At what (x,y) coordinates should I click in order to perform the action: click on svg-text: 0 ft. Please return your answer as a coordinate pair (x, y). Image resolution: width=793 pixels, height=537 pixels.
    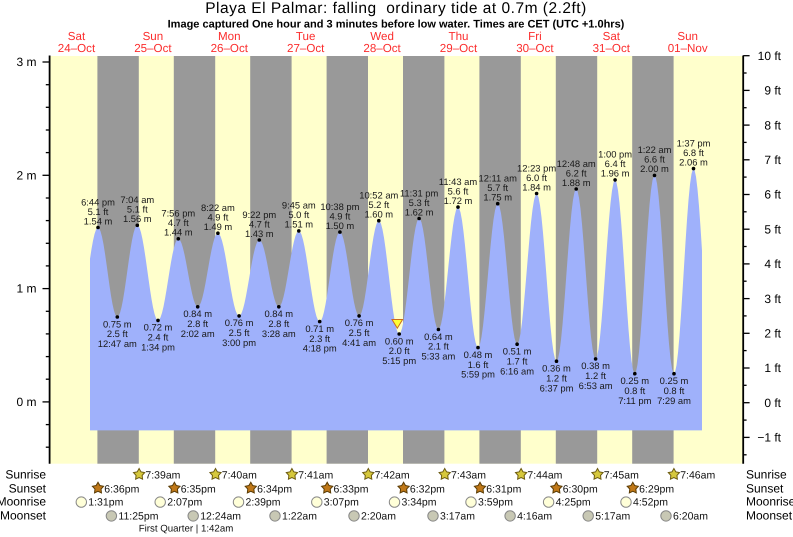
    Looking at the image, I should click on (772, 403).